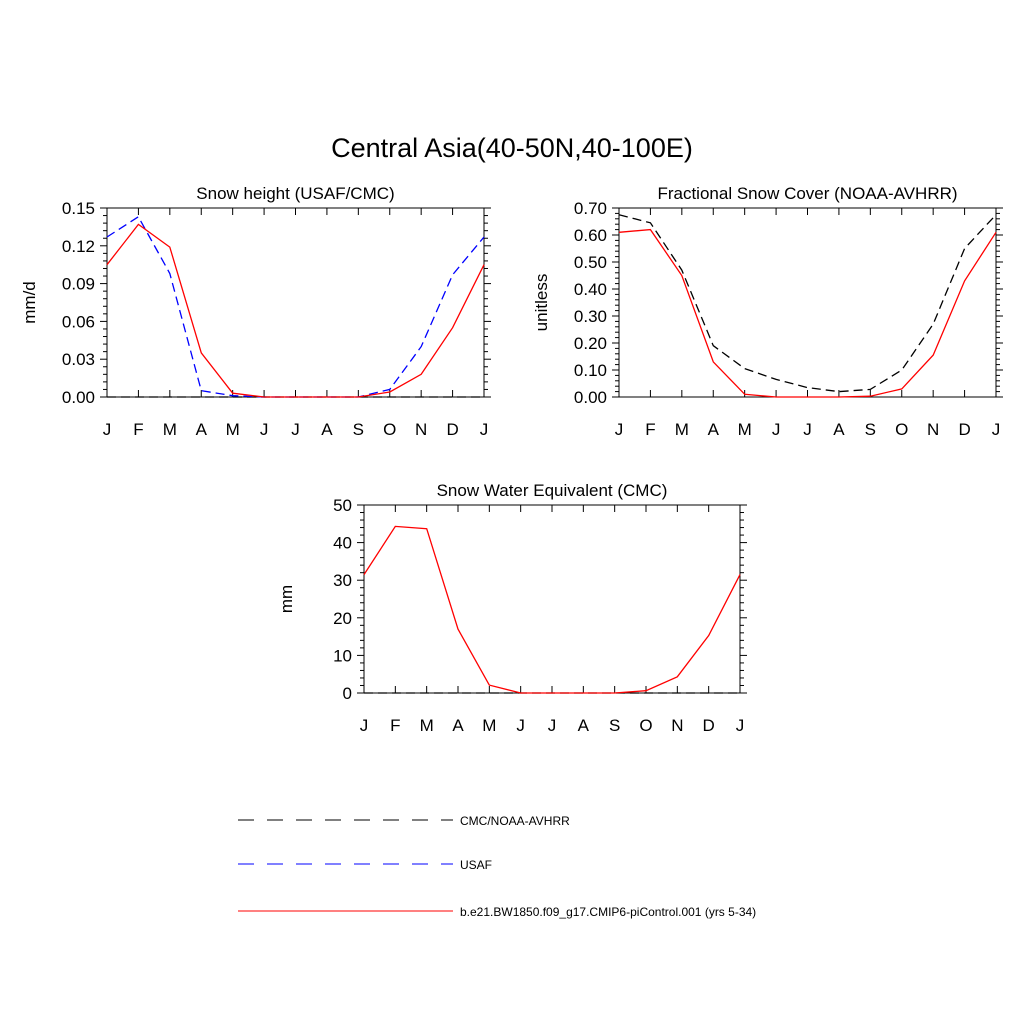  I want to click on figure-title: Central Asia(40-50N,40-100E), so click(512, 148).